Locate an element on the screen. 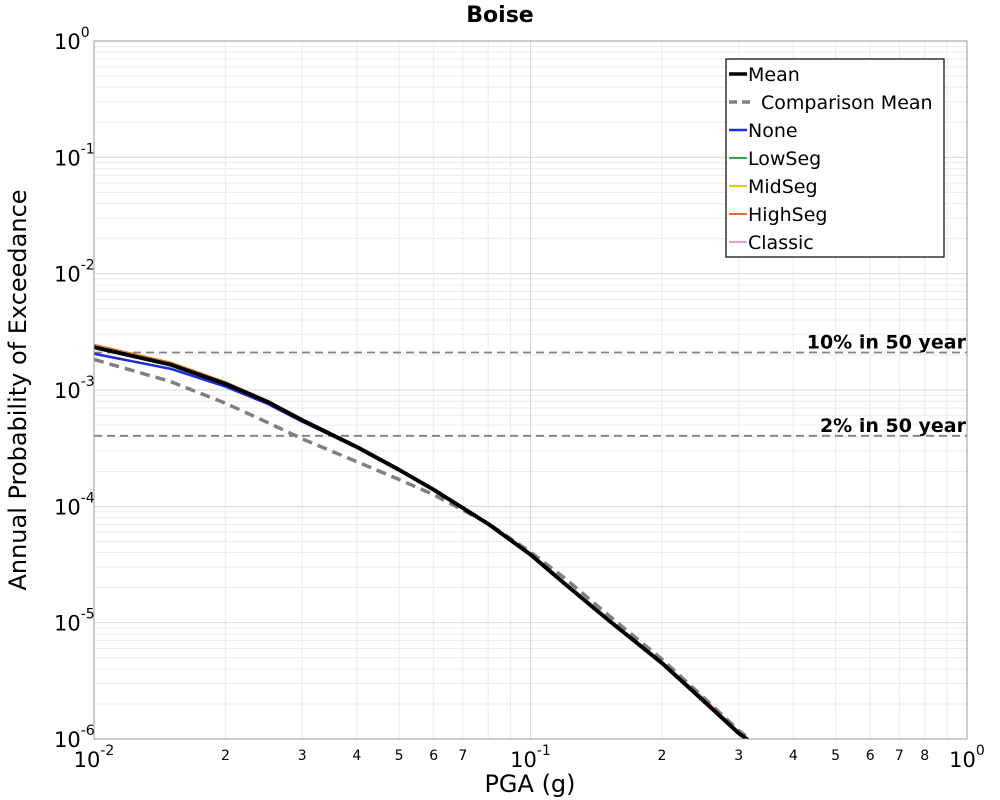 The image size is (1000, 800). y-tick-label: 10⁻² is located at coordinates (74, 272).